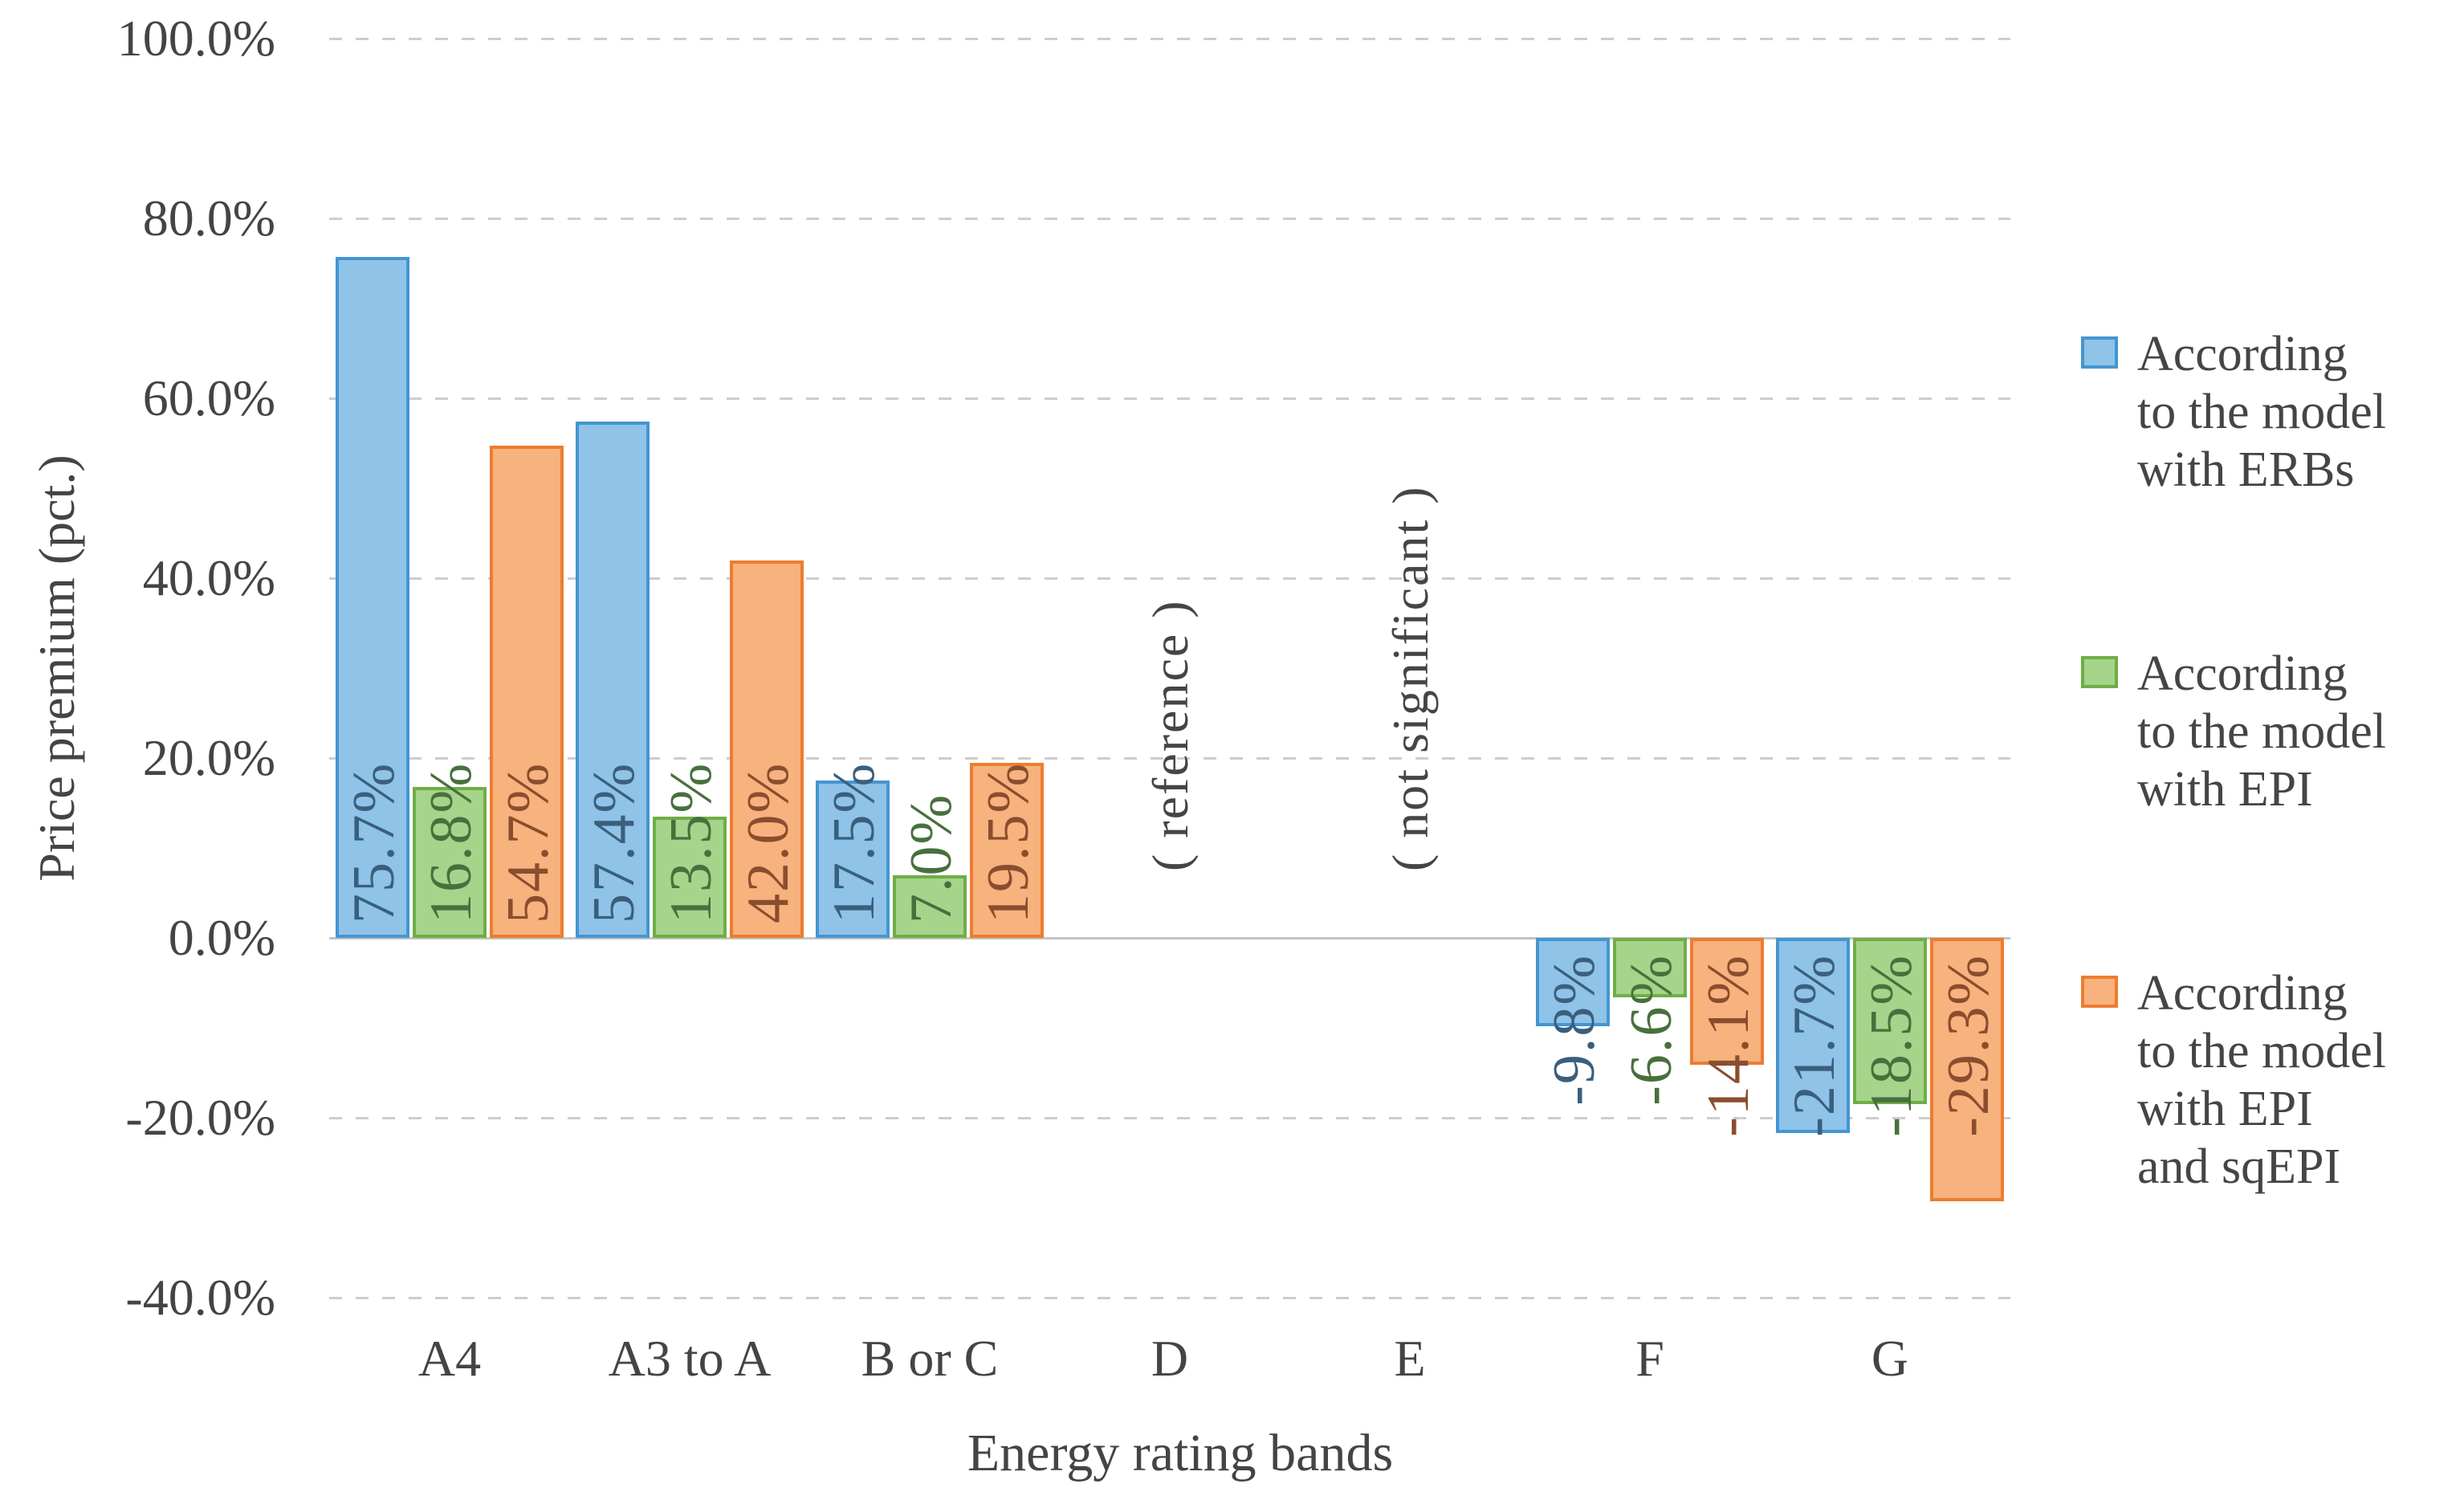 The width and height of the screenshot is (2464, 1500). I want to click on bar-value-label: 17.5%, so click(854, 842).